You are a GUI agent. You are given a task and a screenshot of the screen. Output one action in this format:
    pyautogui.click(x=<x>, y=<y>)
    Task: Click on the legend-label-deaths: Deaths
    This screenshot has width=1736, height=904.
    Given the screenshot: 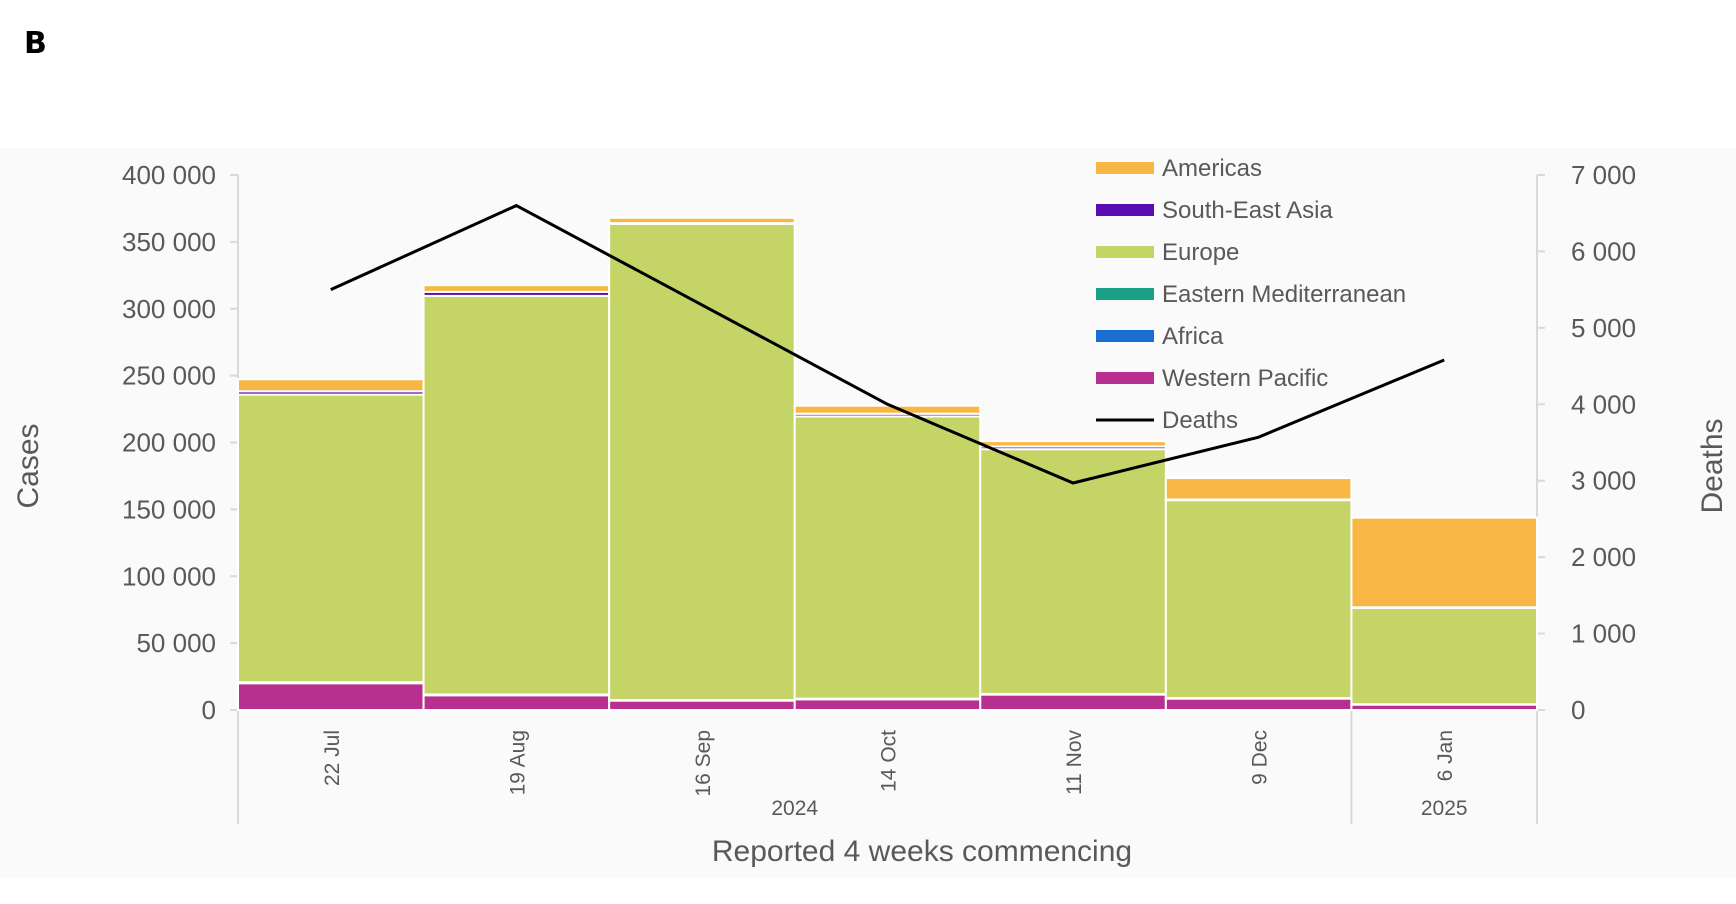 What is the action you would take?
    pyautogui.click(x=1200, y=420)
    